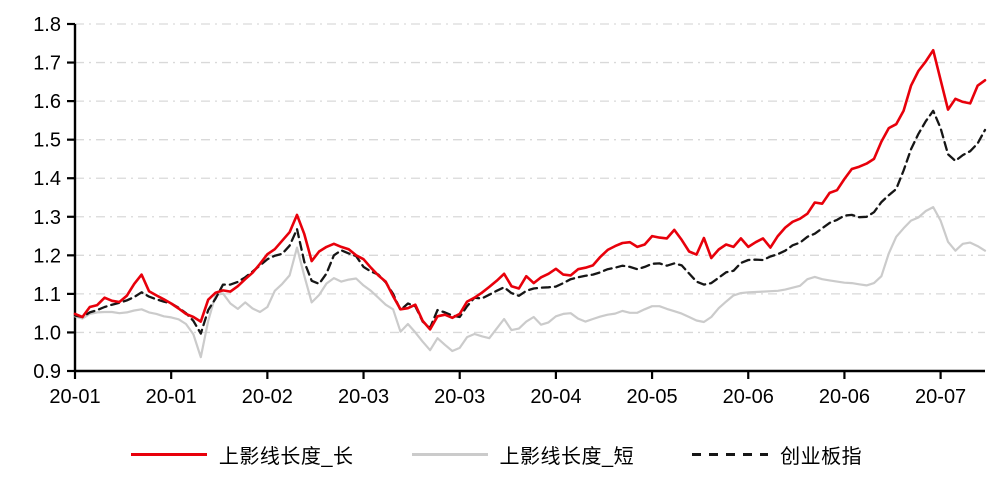  I want to click on legend-item-chinext-index: 创业板指, so click(777, 454).